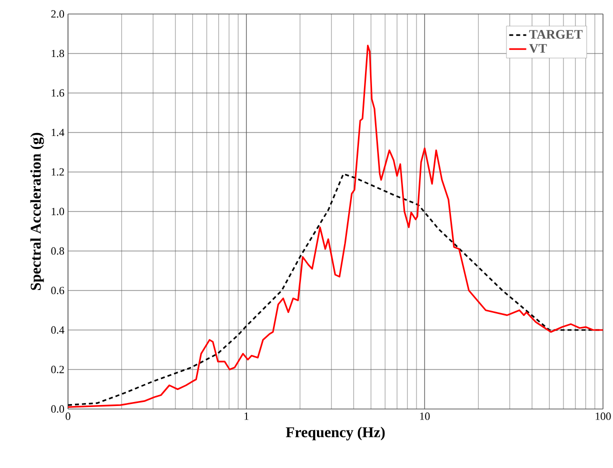  What do you see at coordinates (57, 330) in the screenshot?
I see `y-tick-label: 0.4` at bounding box center [57, 330].